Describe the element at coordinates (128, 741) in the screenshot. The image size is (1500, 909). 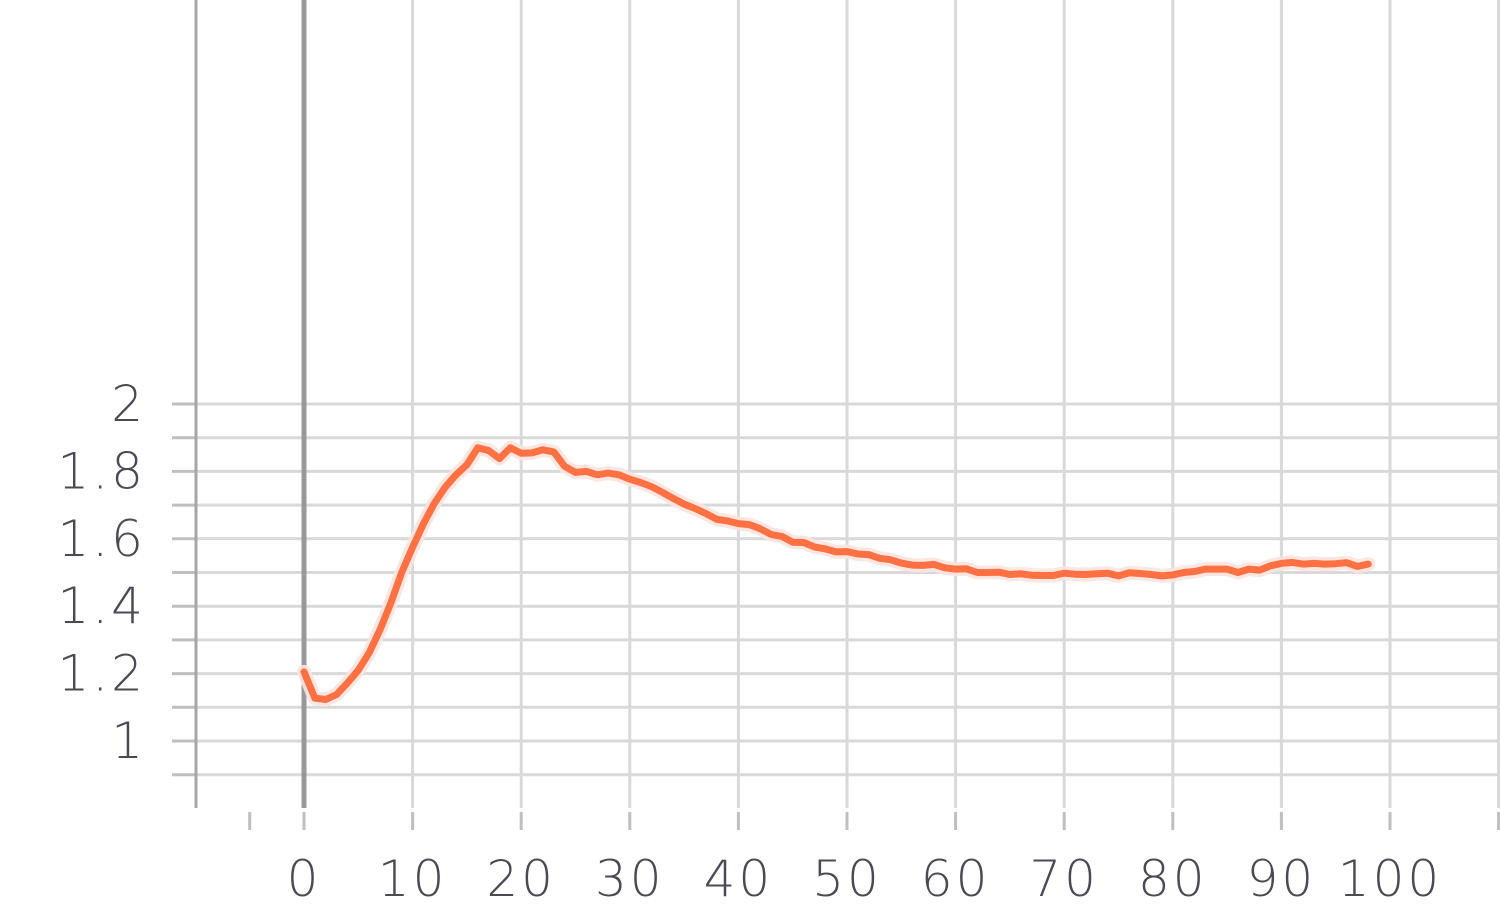
I see `y-tick-label: 1` at that location.